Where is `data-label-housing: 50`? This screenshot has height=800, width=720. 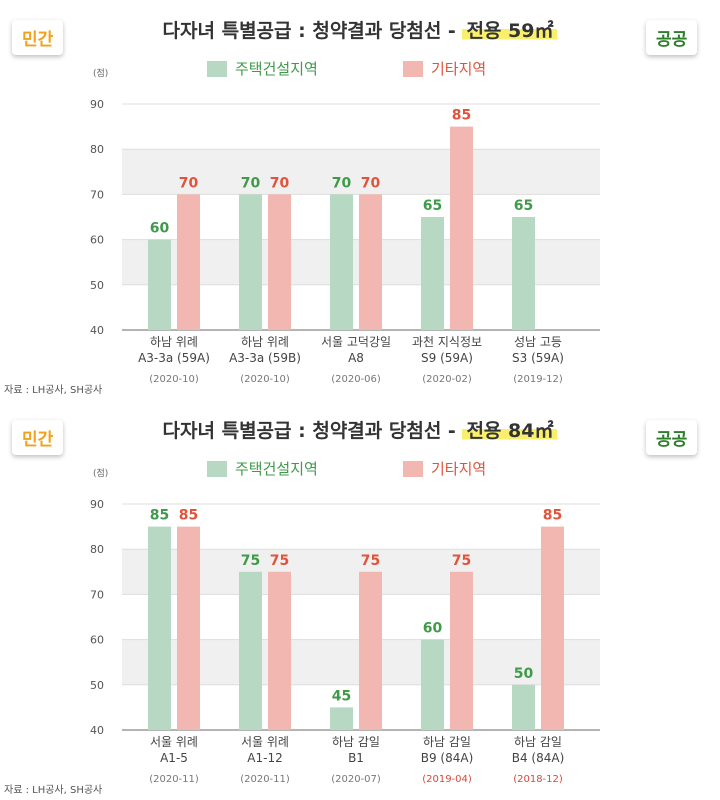 data-label-housing: 50 is located at coordinates (524, 674).